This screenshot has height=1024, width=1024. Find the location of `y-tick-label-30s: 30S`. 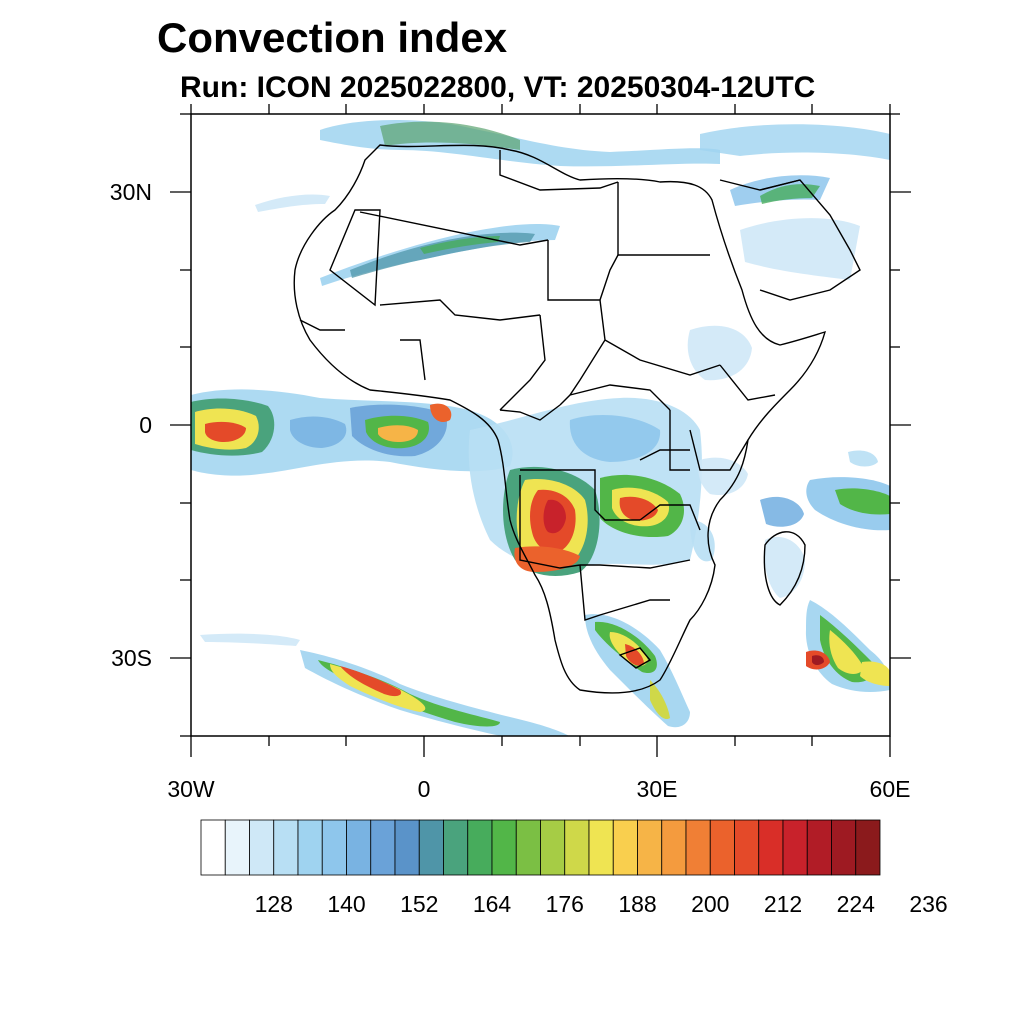

y-tick-label-30s: 30S is located at coordinates (131, 658).